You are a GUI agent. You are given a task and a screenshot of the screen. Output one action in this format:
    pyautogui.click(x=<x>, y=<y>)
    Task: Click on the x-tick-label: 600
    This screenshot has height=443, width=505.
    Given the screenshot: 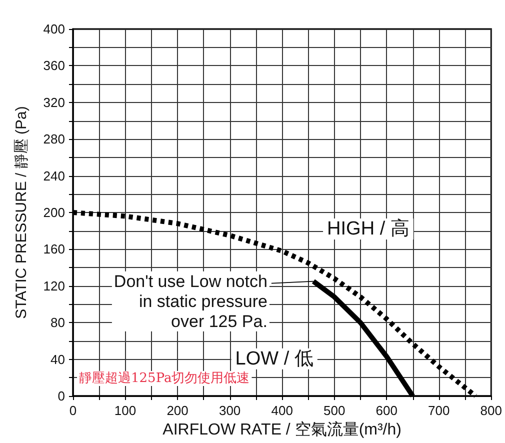 What is the action you would take?
    pyautogui.click(x=387, y=410)
    